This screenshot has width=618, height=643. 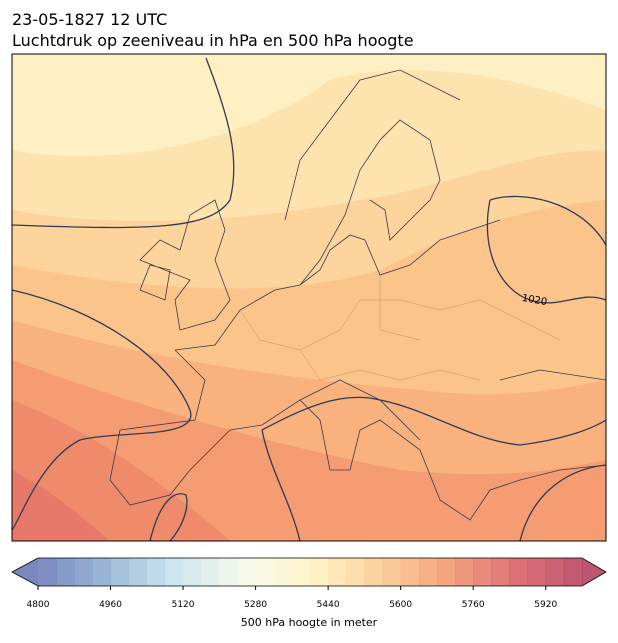 What do you see at coordinates (185, 265) in the screenshot?
I see `coastline` at bounding box center [185, 265].